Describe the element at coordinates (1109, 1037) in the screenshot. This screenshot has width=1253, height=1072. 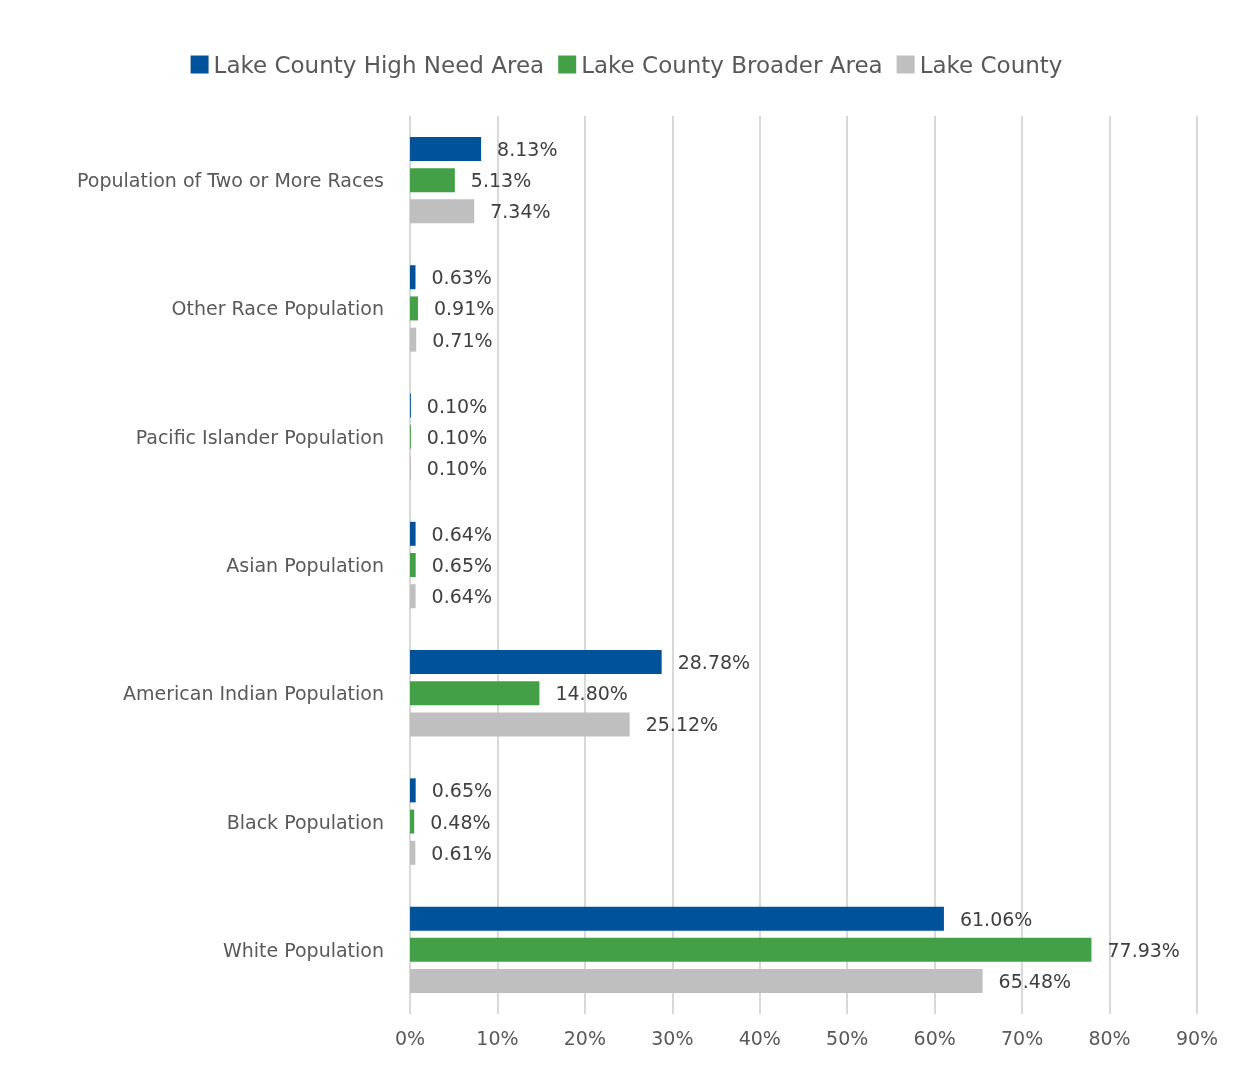
I see `x-tick-label: 80%` at that location.